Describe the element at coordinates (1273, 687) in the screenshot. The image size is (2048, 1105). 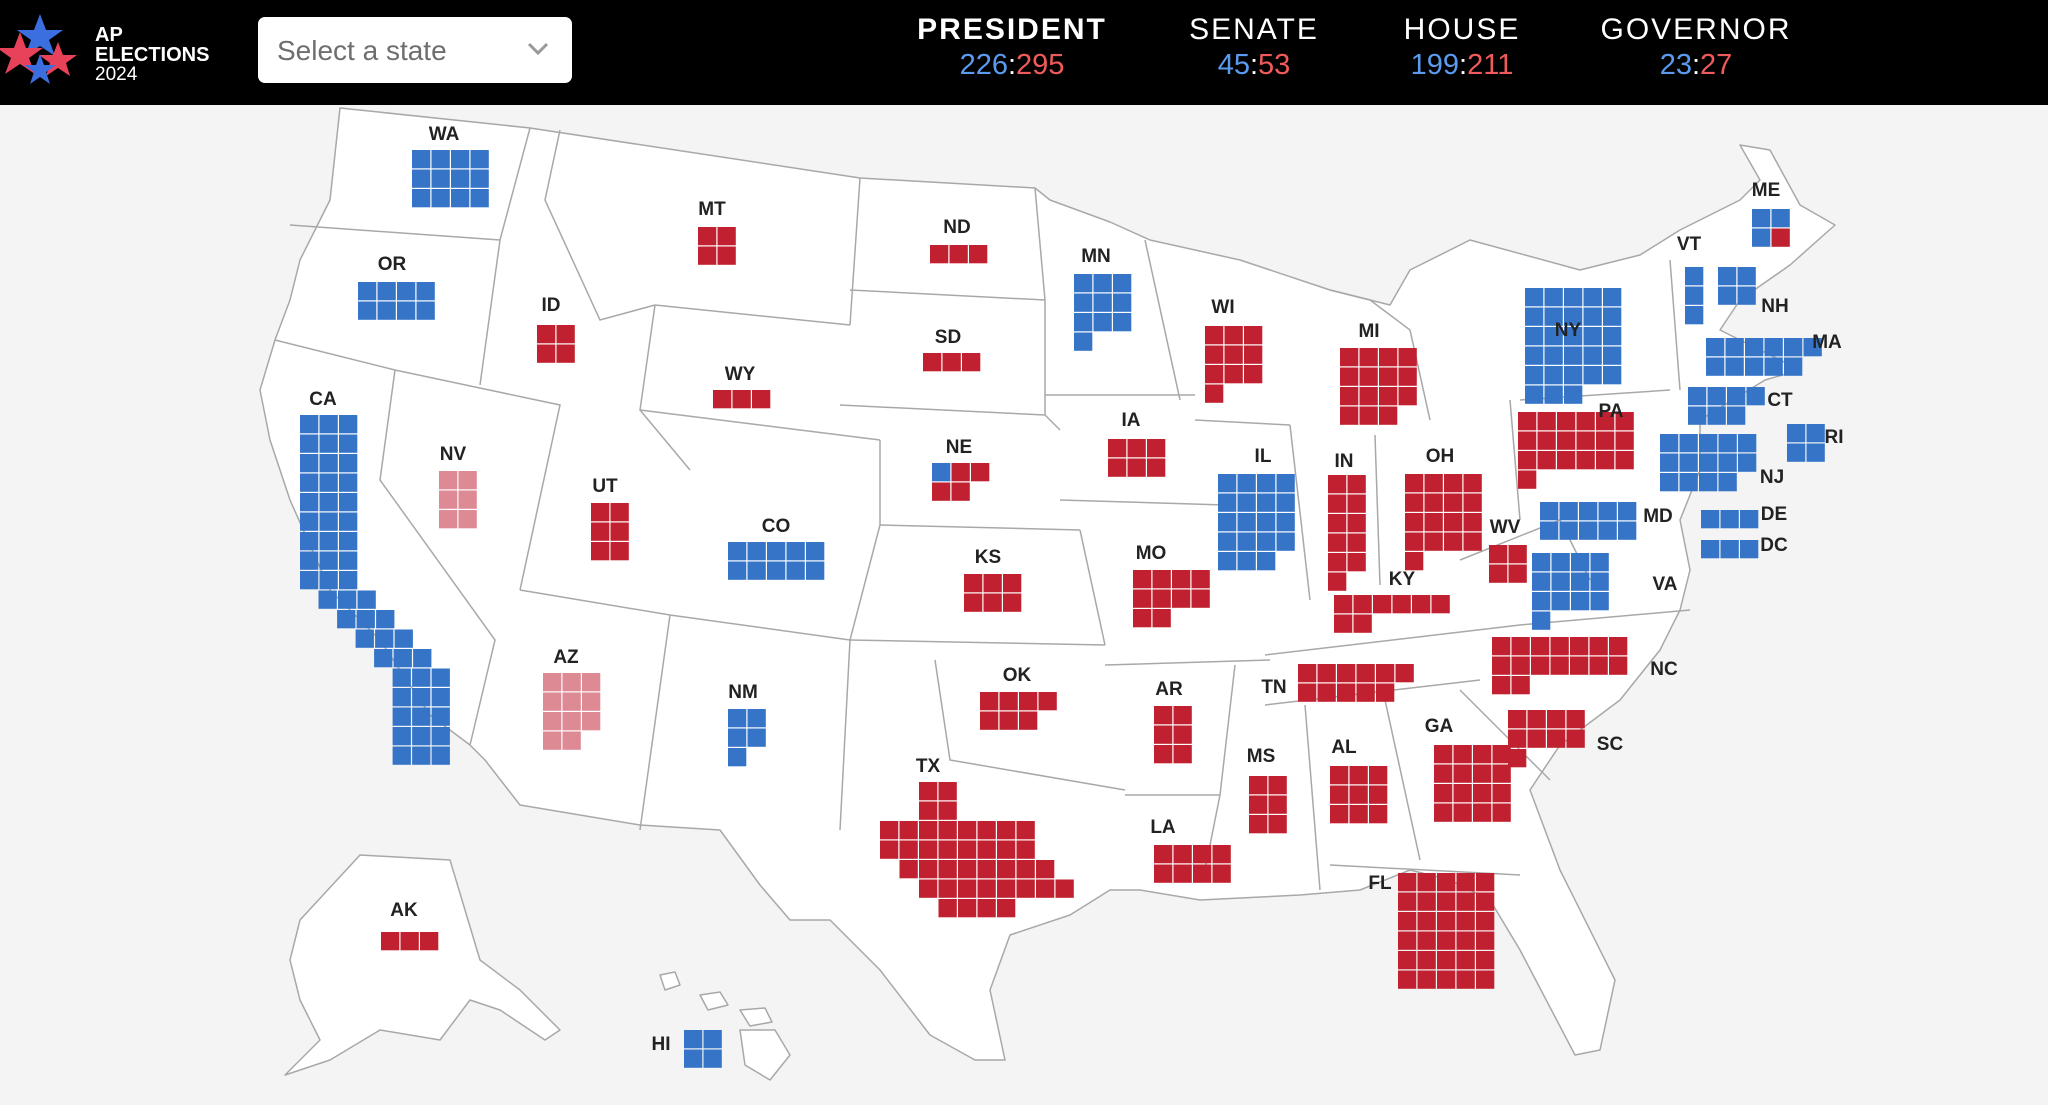
I see `state-label-tn: TN` at that location.